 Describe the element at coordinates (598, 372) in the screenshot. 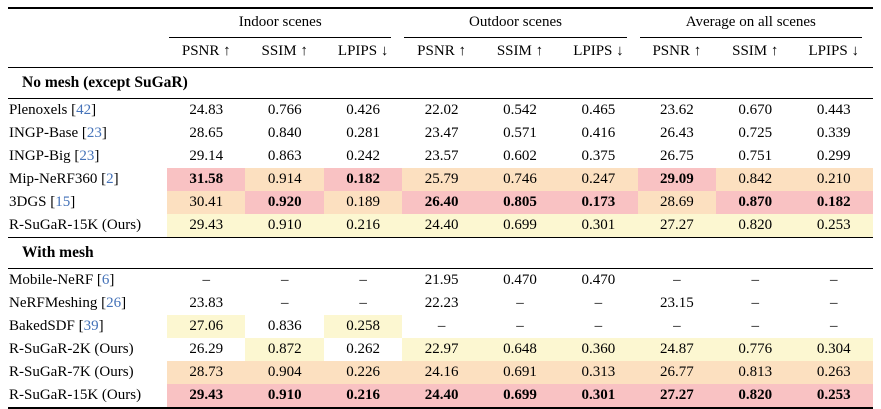

I see `metric-value: 0.313` at that location.